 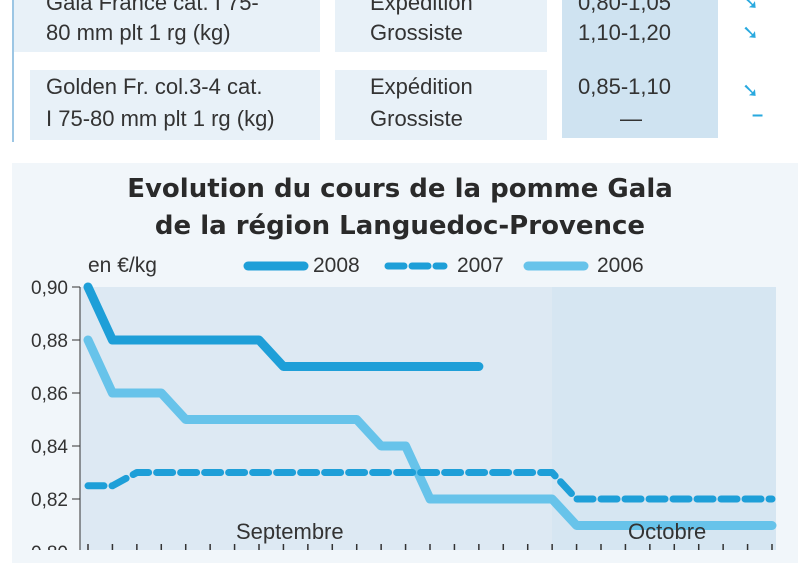 What do you see at coordinates (13, 71) in the screenshot?
I see `table-left-rule` at bounding box center [13, 71].